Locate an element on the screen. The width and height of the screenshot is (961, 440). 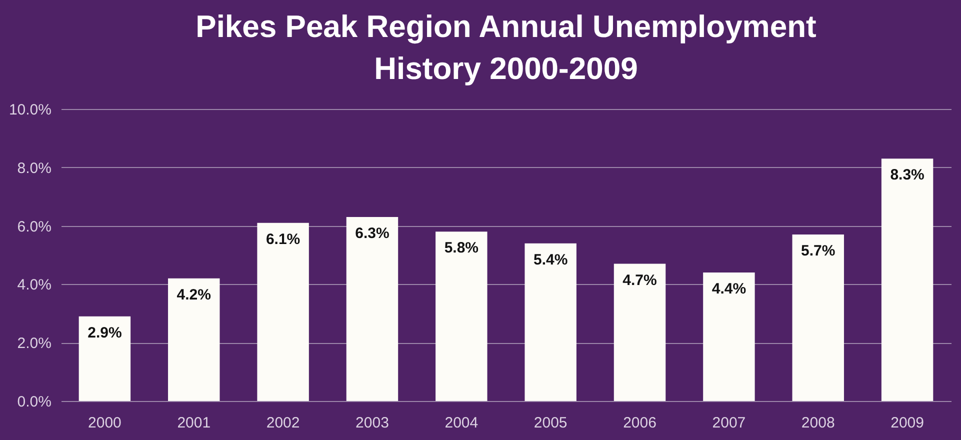
x-tick-label: 2002 is located at coordinates (283, 423).